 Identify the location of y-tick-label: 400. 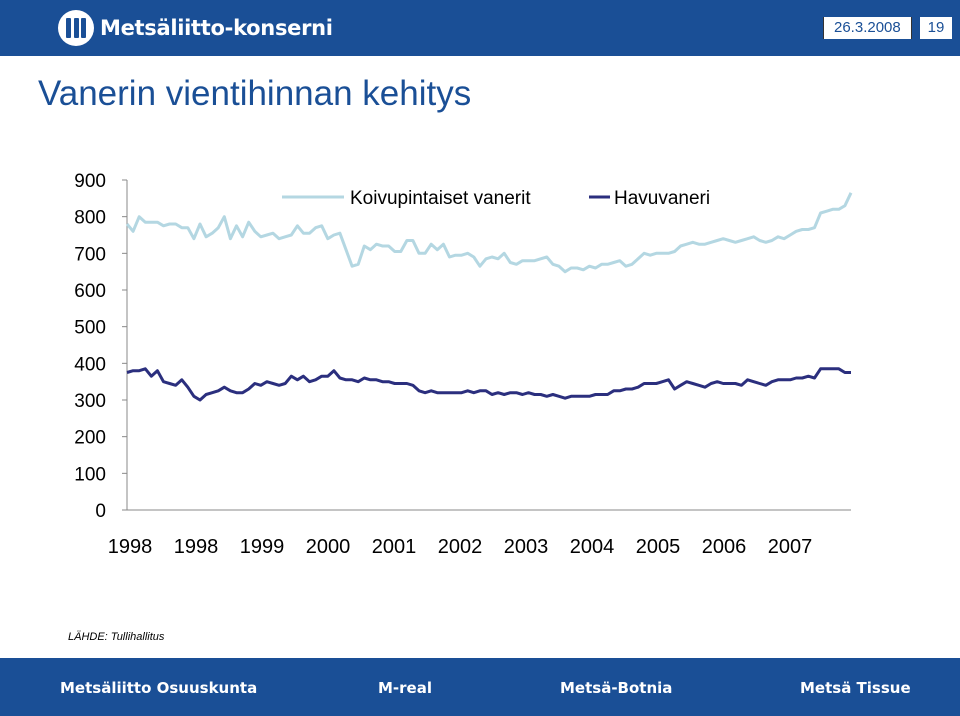
(90, 364).